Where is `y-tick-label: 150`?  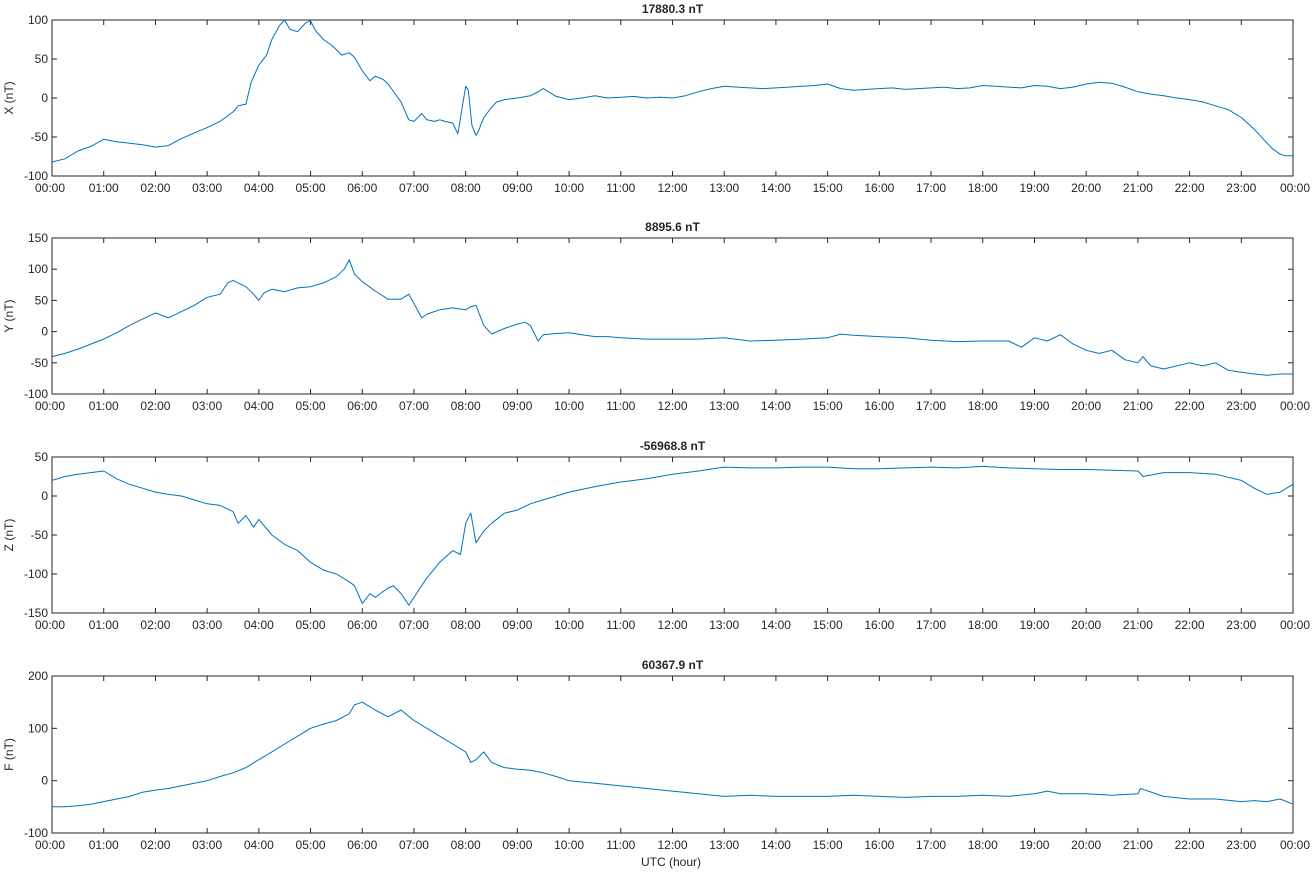 y-tick-label: 150 is located at coordinates (38, 238).